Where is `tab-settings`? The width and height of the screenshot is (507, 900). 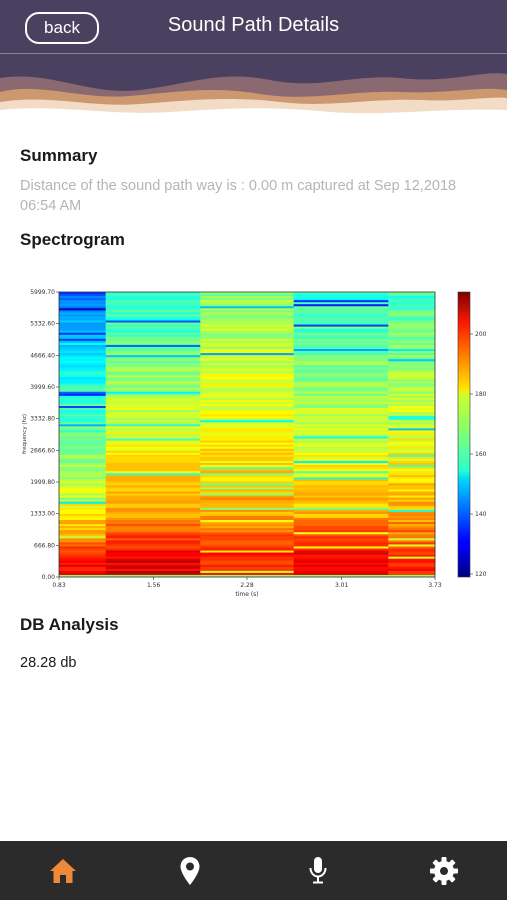 tab-settings is located at coordinates (444, 871).